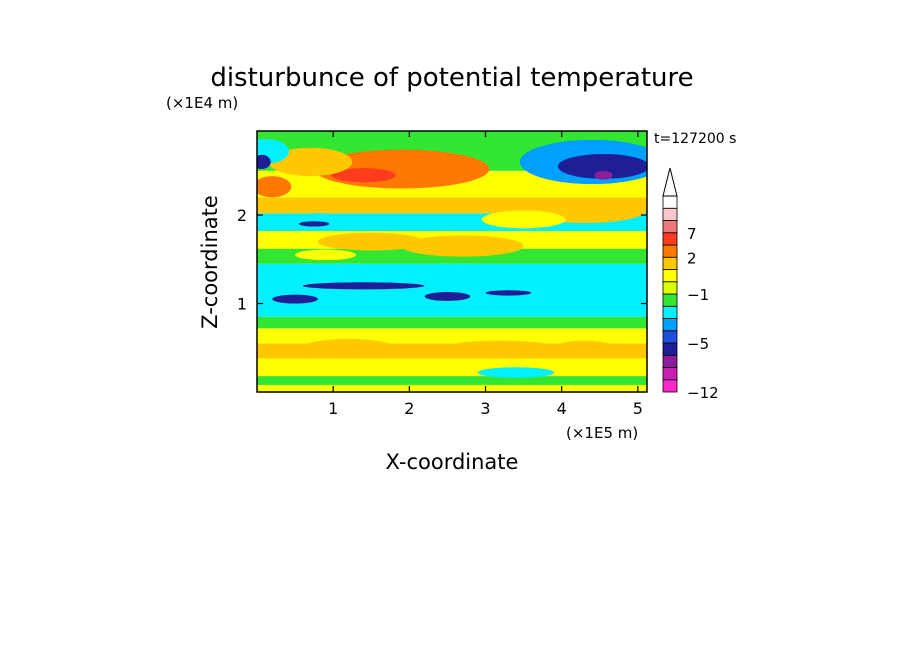 The image size is (904, 654). What do you see at coordinates (692, 234) in the screenshot?
I see `colorbar-label-4: 7` at bounding box center [692, 234].